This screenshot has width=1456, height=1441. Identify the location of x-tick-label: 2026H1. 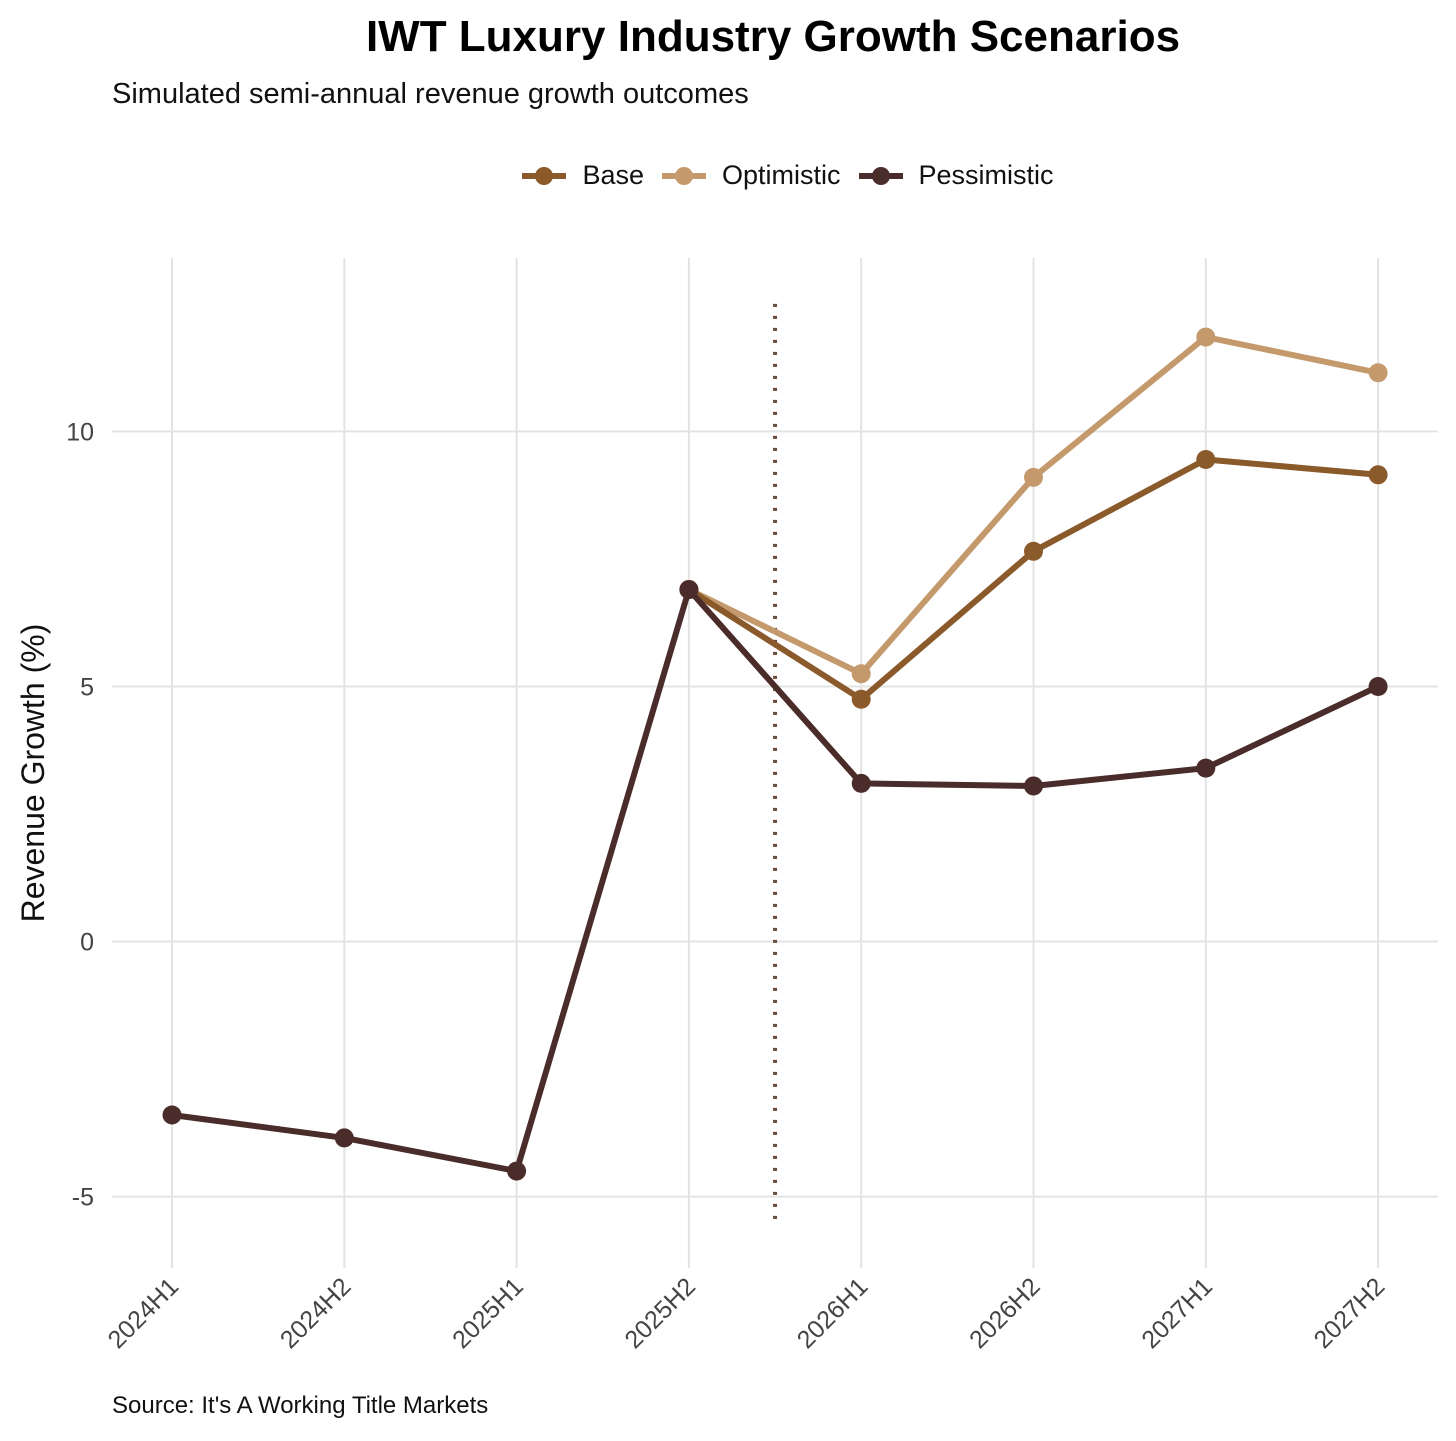
(833, 1313).